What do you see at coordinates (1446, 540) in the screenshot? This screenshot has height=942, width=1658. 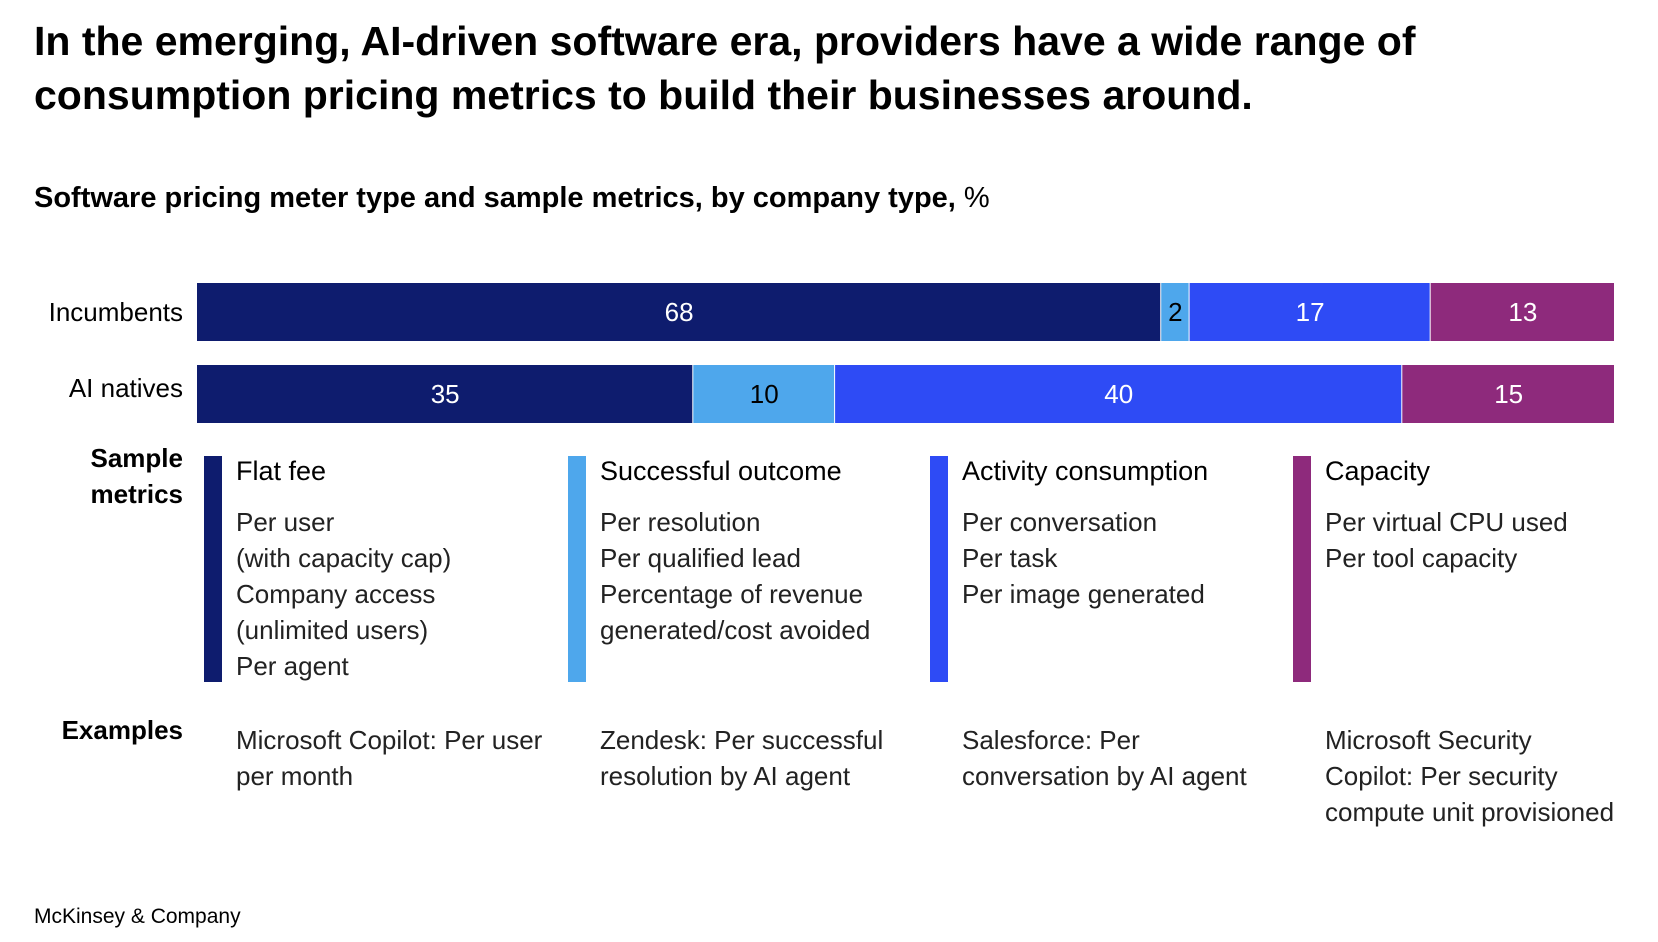 I see `metric-list-capacity: Per virtual CPU used Per tool capacity` at bounding box center [1446, 540].